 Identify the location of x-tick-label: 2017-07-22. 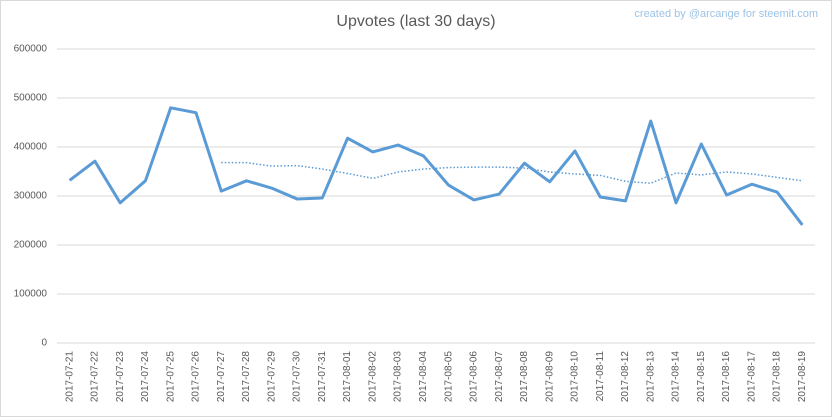
(95, 377).